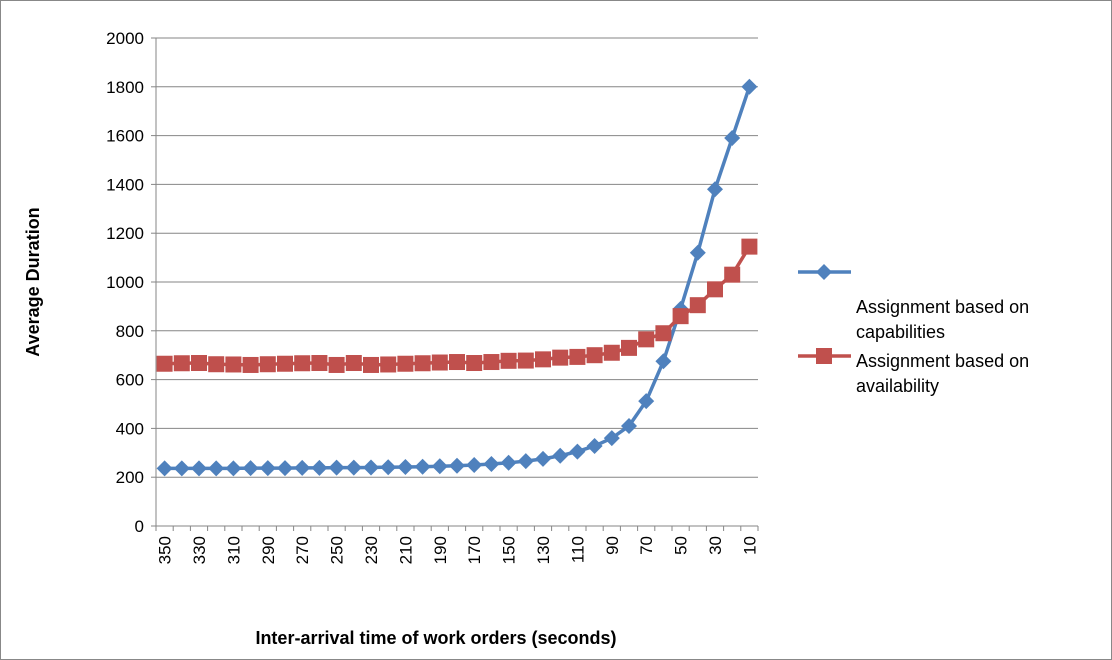  Describe the element at coordinates (749, 545) in the screenshot. I see `x-tick-label: 10` at that location.